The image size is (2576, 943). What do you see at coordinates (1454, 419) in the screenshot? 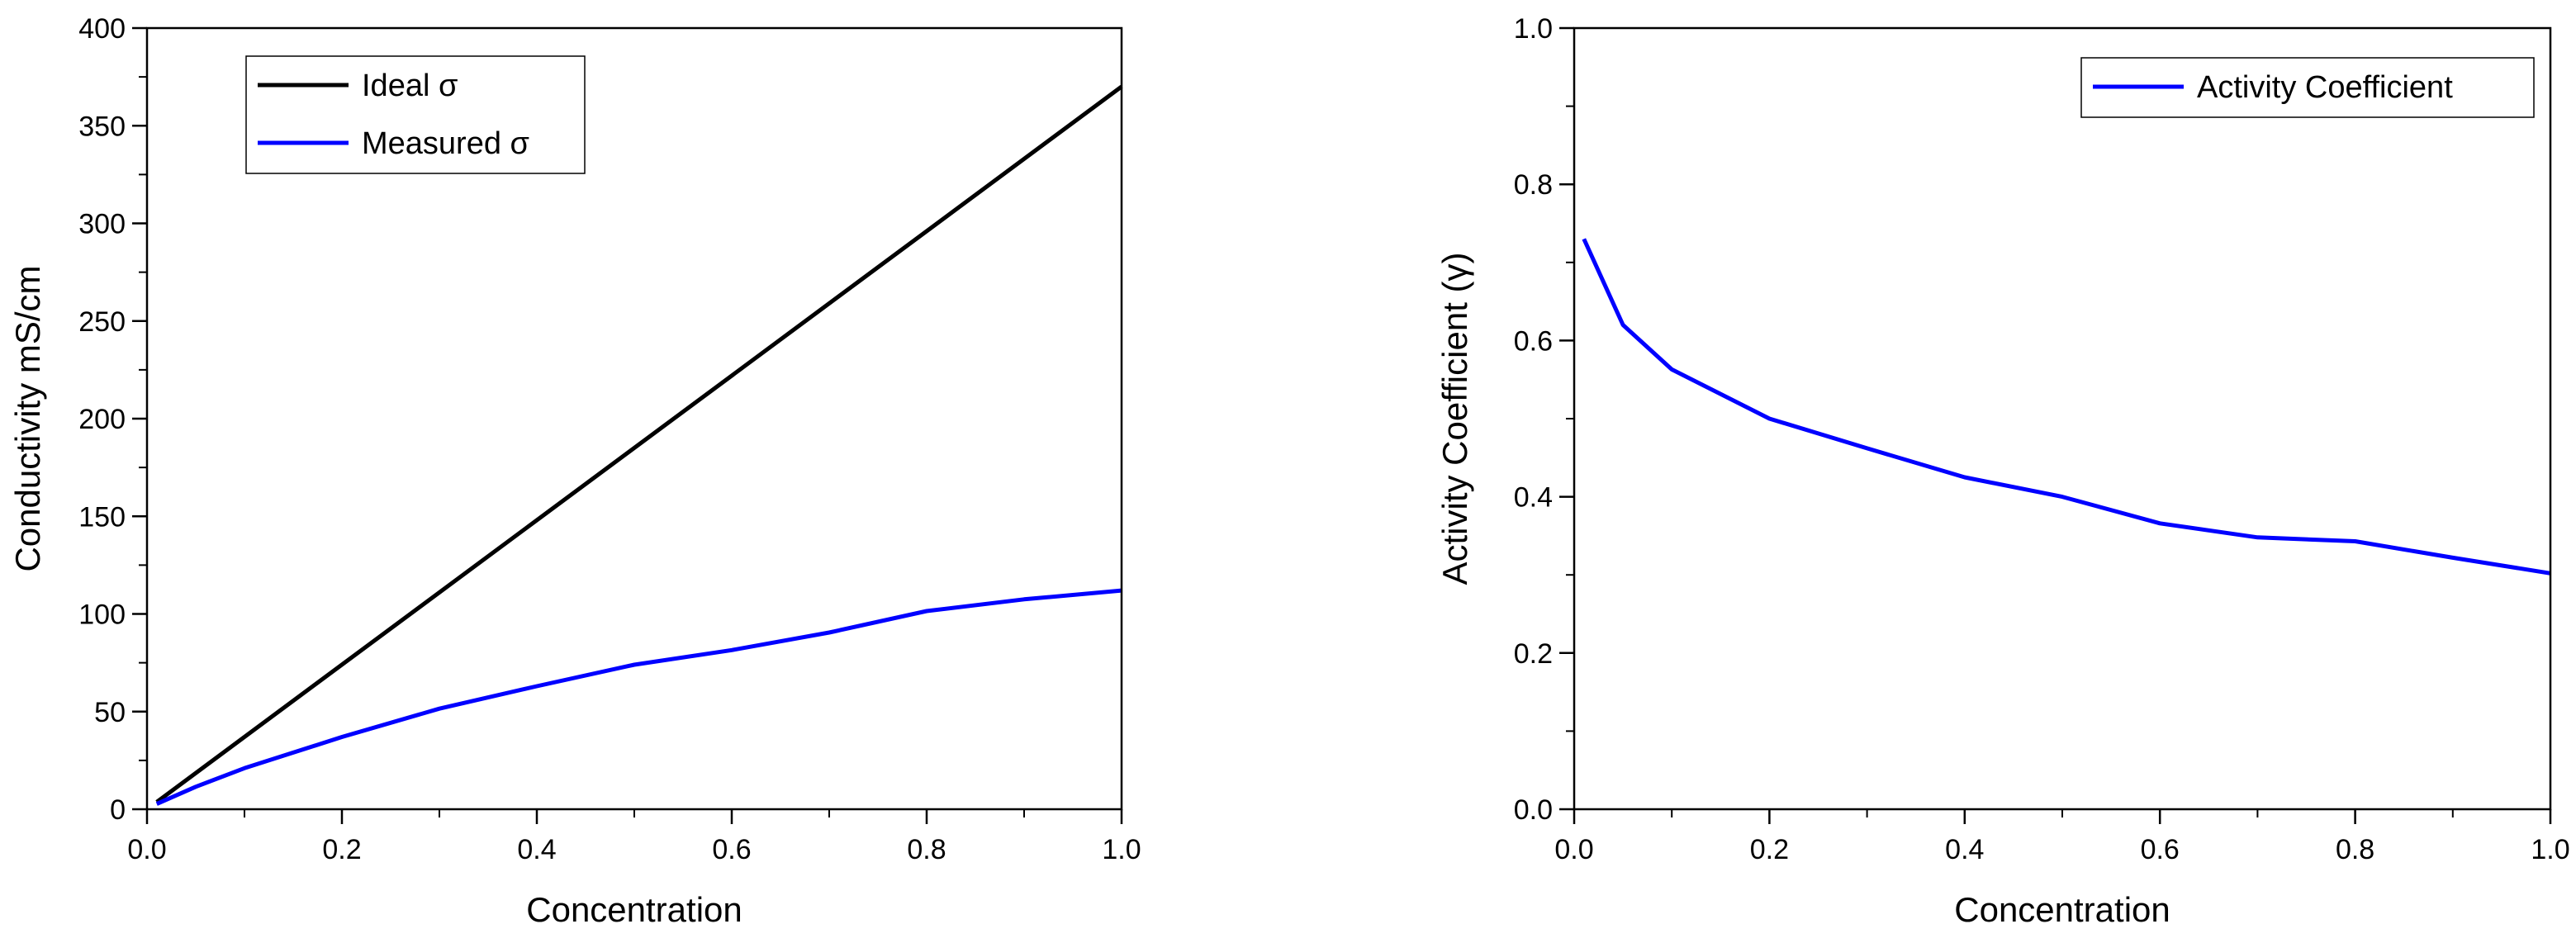
I see `y-axis-title: Activity Coefficient (γ)` at bounding box center [1454, 419].